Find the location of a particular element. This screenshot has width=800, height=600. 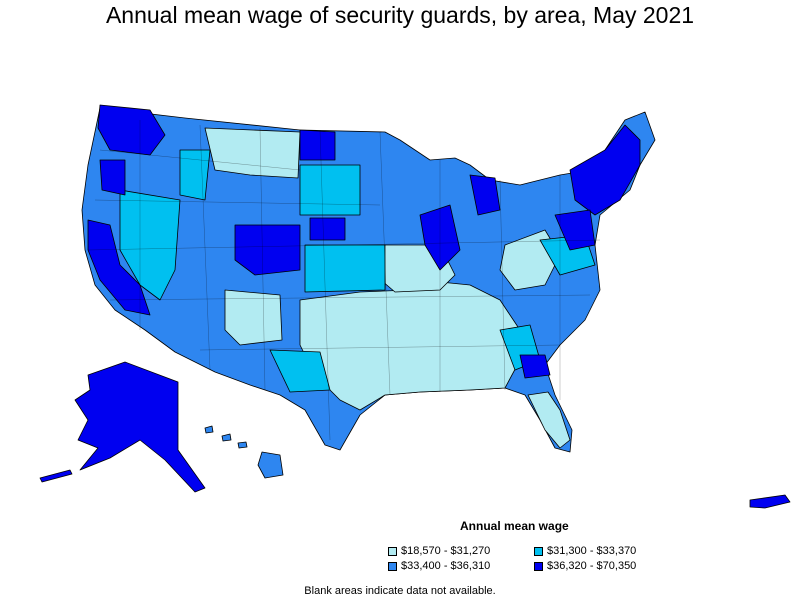

legend-label-1: $18,570 - $31,270 is located at coordinates (446, 551).